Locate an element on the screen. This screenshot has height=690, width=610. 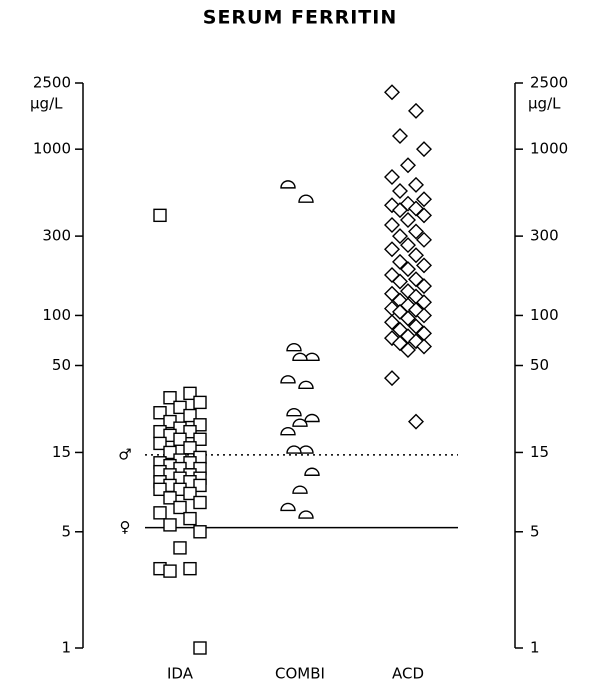
y-tick-label: 1000 is located at coordinates (52, 149).